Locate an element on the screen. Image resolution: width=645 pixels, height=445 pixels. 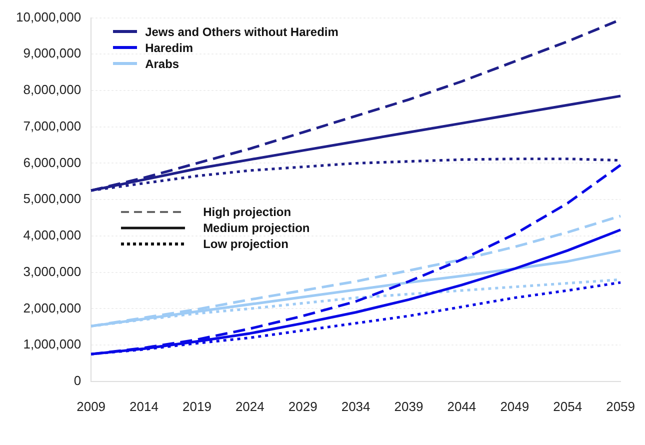
y-tick-label: 1,000,000 is located at coordinates (52, 344).